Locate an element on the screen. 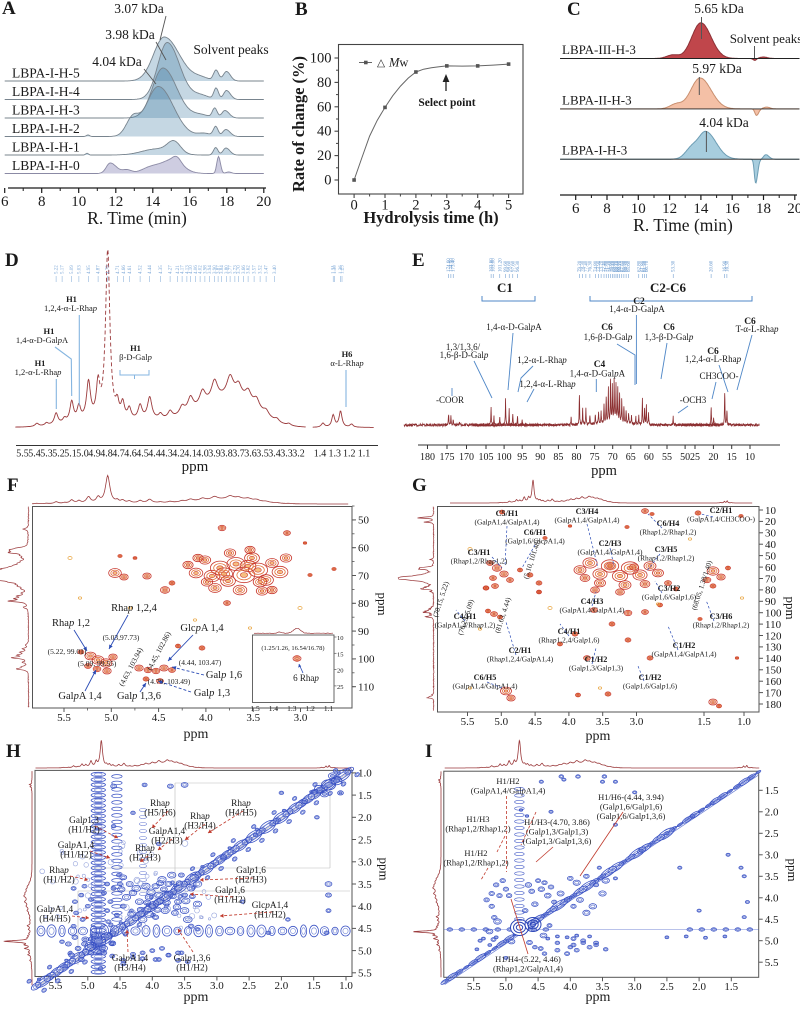 This screenshot has height=1010, width=800. svg-text: C3/H6 is located at coordinates (721, 616).